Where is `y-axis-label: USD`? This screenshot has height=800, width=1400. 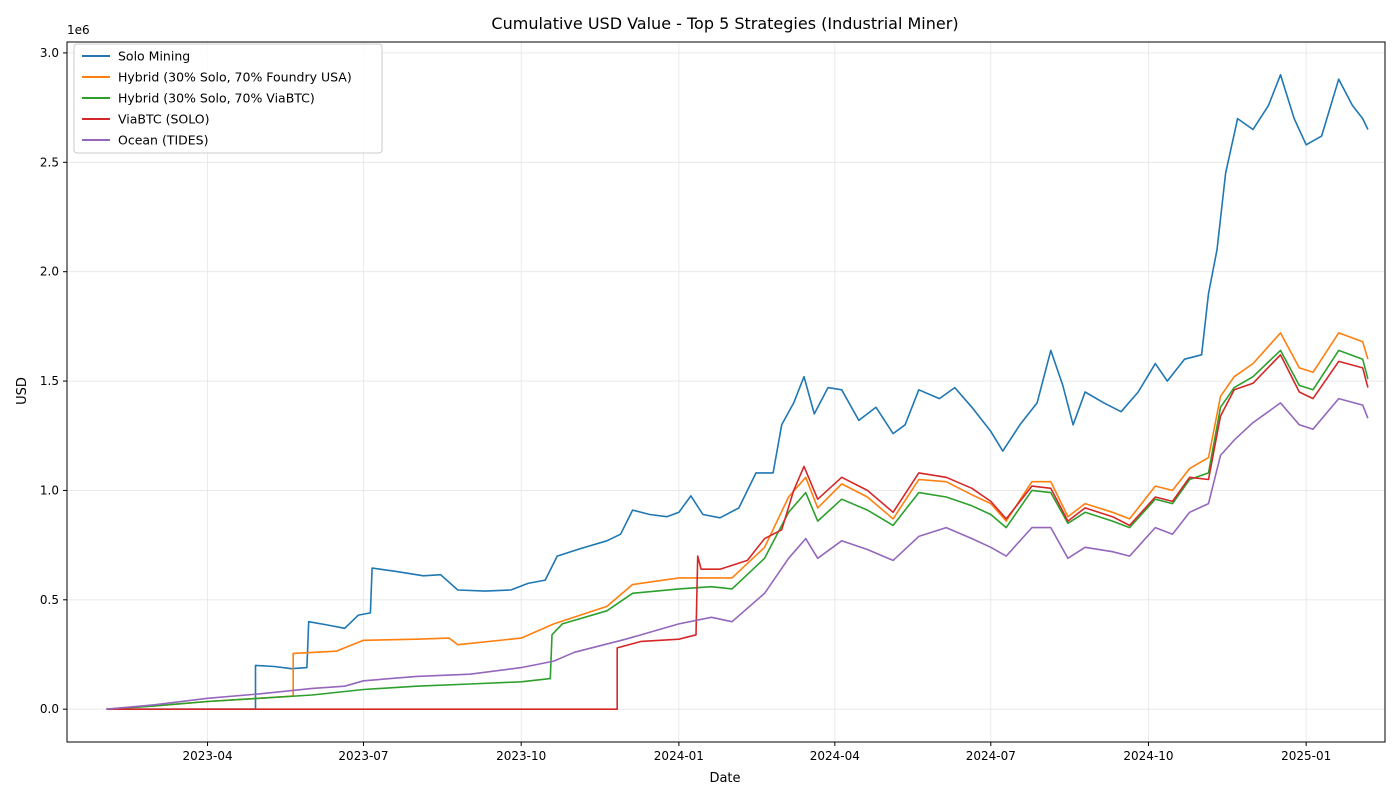 y-axis-label: USD is located at coordinates (22, 391).